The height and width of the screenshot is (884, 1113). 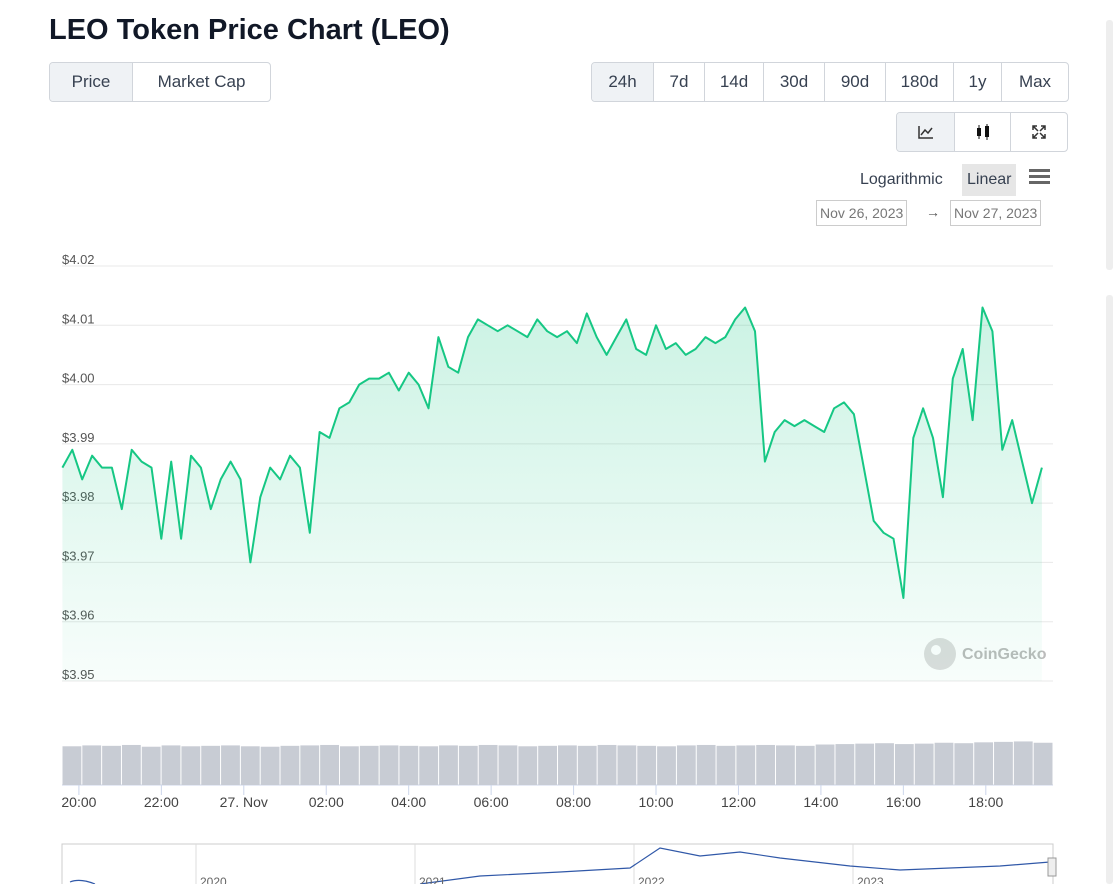 What do you see at coordinates (78, 259) in the screenshot?
I see `y-tick-label: $4.02` at bounding box center [78, 259].